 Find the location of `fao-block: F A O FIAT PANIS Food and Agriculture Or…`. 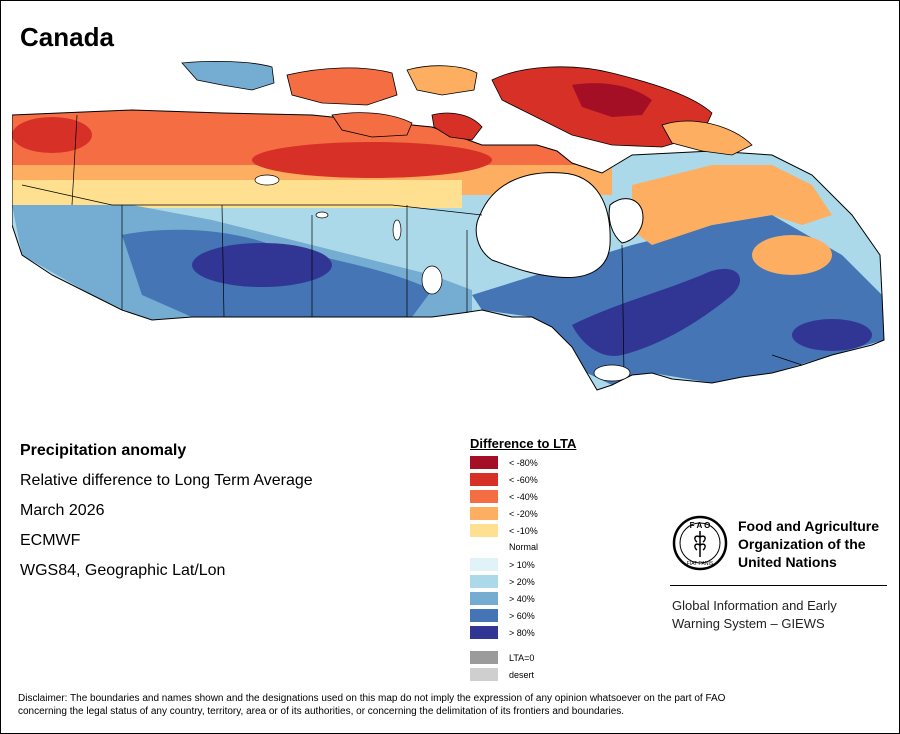

fao-block: F A O FIAT PANIS Food and Agriculture Or… is located at coordinates (780, 575).